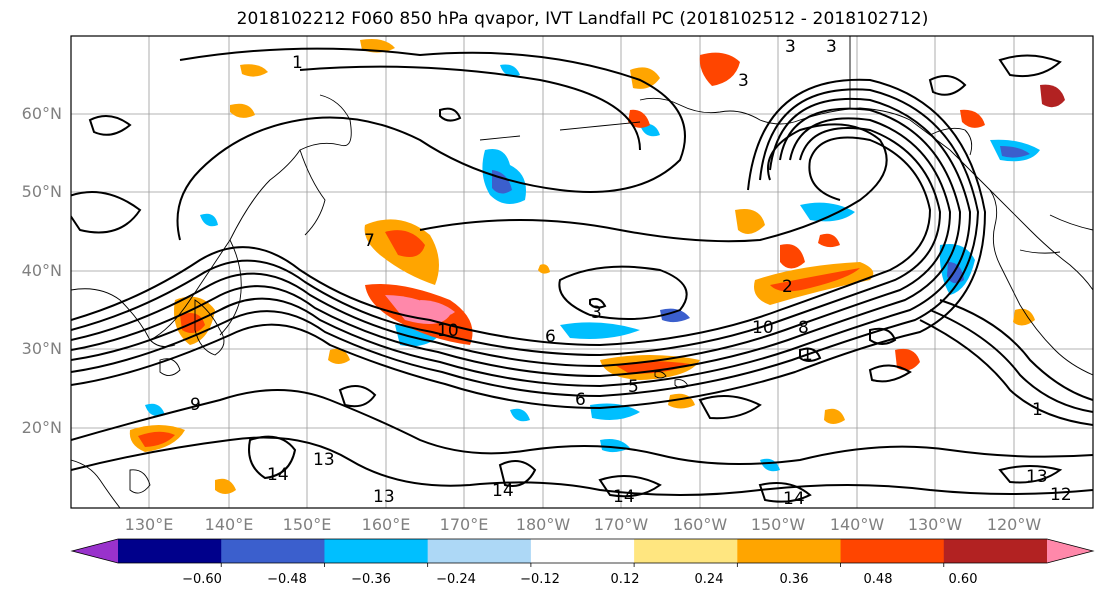  Describe the element at coordinates (709, 579) in the screenshot. I see `colorbar-tick: 0.24` at that location.